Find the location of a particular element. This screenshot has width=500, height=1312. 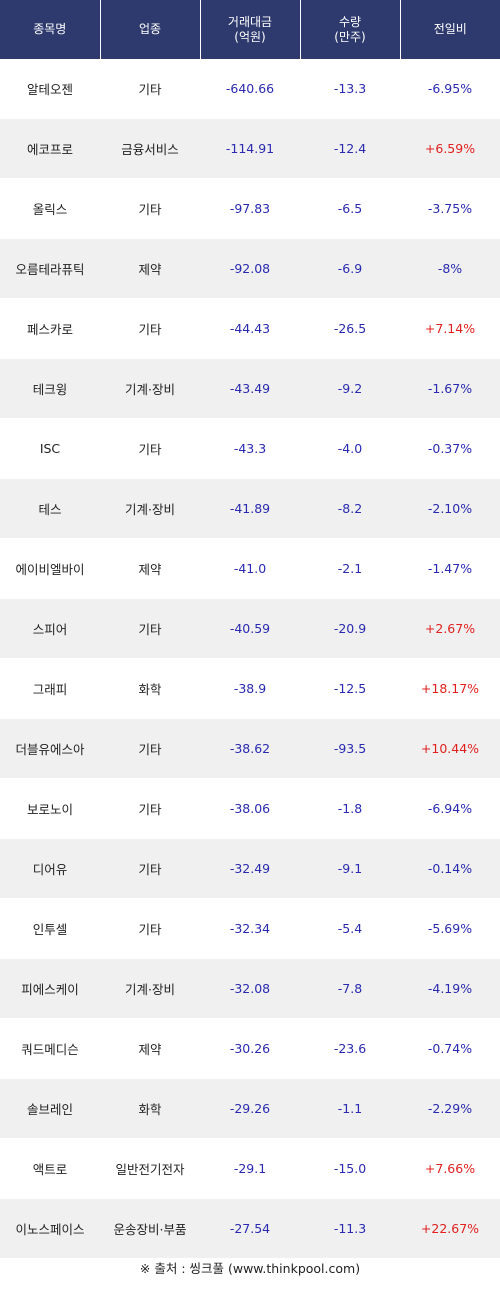

cell-amount: -32.08 is located at coordinates (250, 988).